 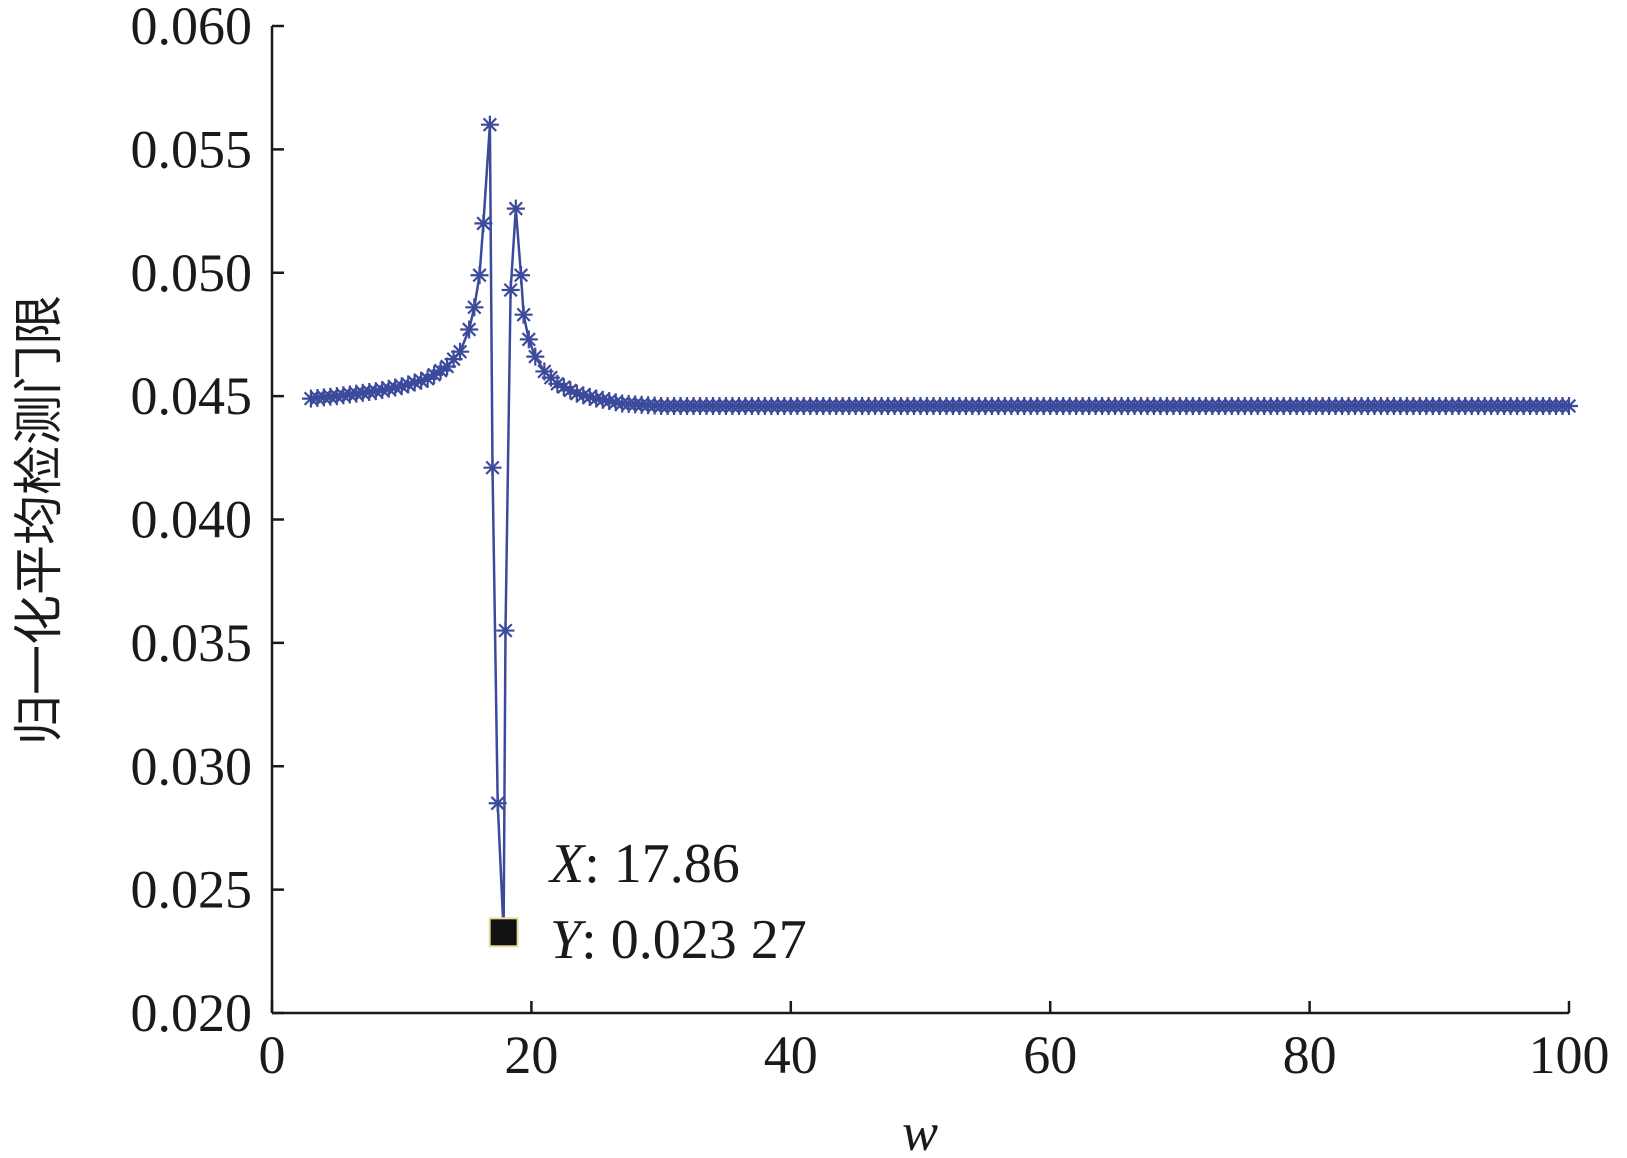 I want to click on x-ticks: 0 20 40 60 80 100, so click(x=934, y=1043).